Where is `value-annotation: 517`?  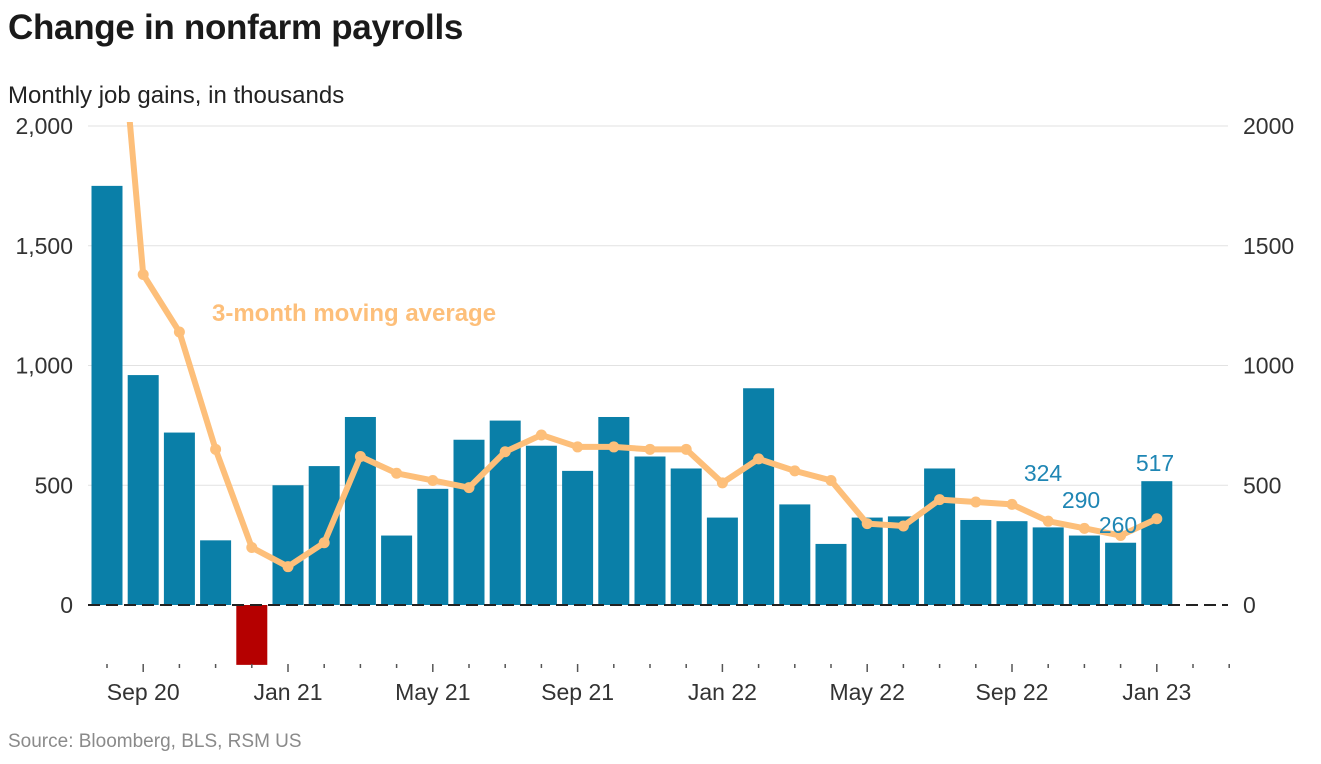 value-annotation: 517 is located at coordinates (1155, 463).